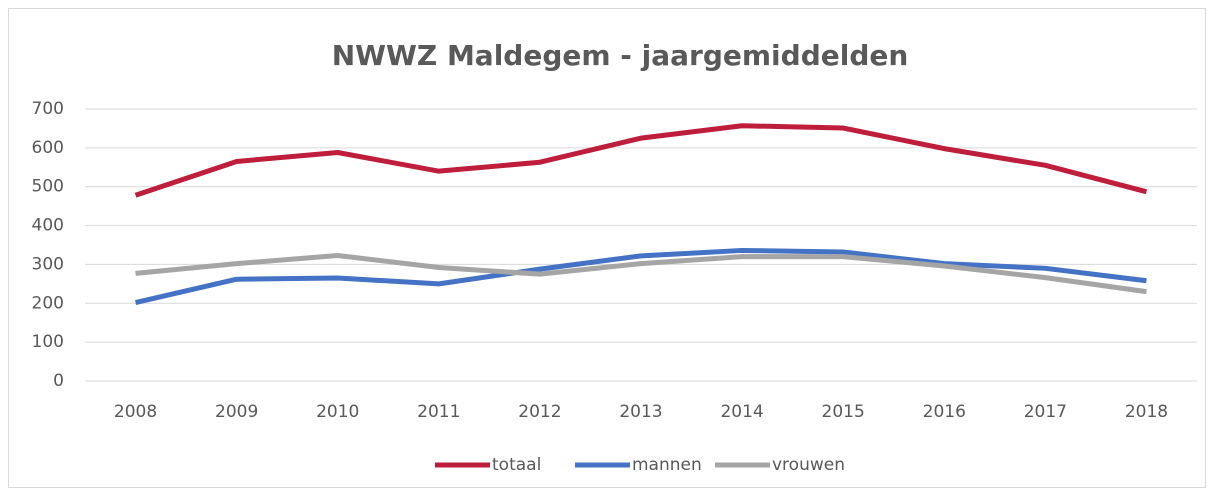  What do you see at coordinates (516, 465) in the screenshot?
I see `legend-label: totaal` at bounding box center [516, 465].